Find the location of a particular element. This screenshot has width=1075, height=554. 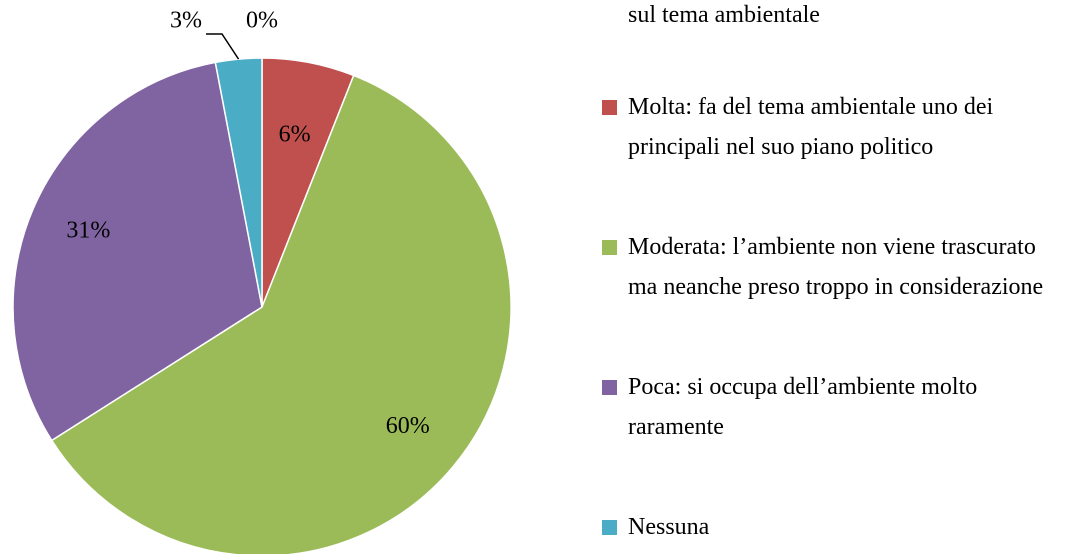

data-label: 0% is located at coordinates (262, 21).